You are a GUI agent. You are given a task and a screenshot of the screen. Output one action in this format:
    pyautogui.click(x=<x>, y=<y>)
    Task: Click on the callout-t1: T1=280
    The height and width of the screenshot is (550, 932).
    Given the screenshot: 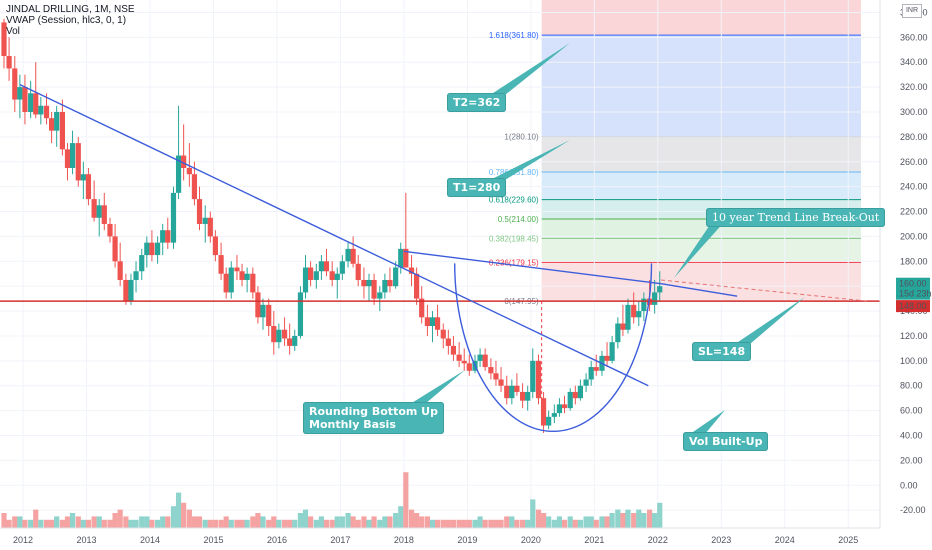 What is the action you would take?
    pyautogui.click(x=477, y=187)
    